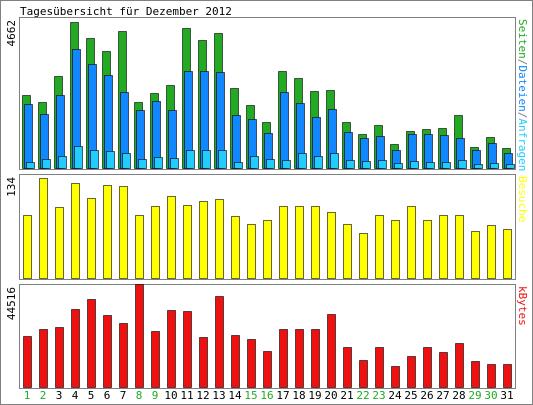 This screenshot has width=533, height=405. What do you see at coordinates (474, 395) in the screenshot?
I see `day-label-29: 29` at bounding box center [474, 395].